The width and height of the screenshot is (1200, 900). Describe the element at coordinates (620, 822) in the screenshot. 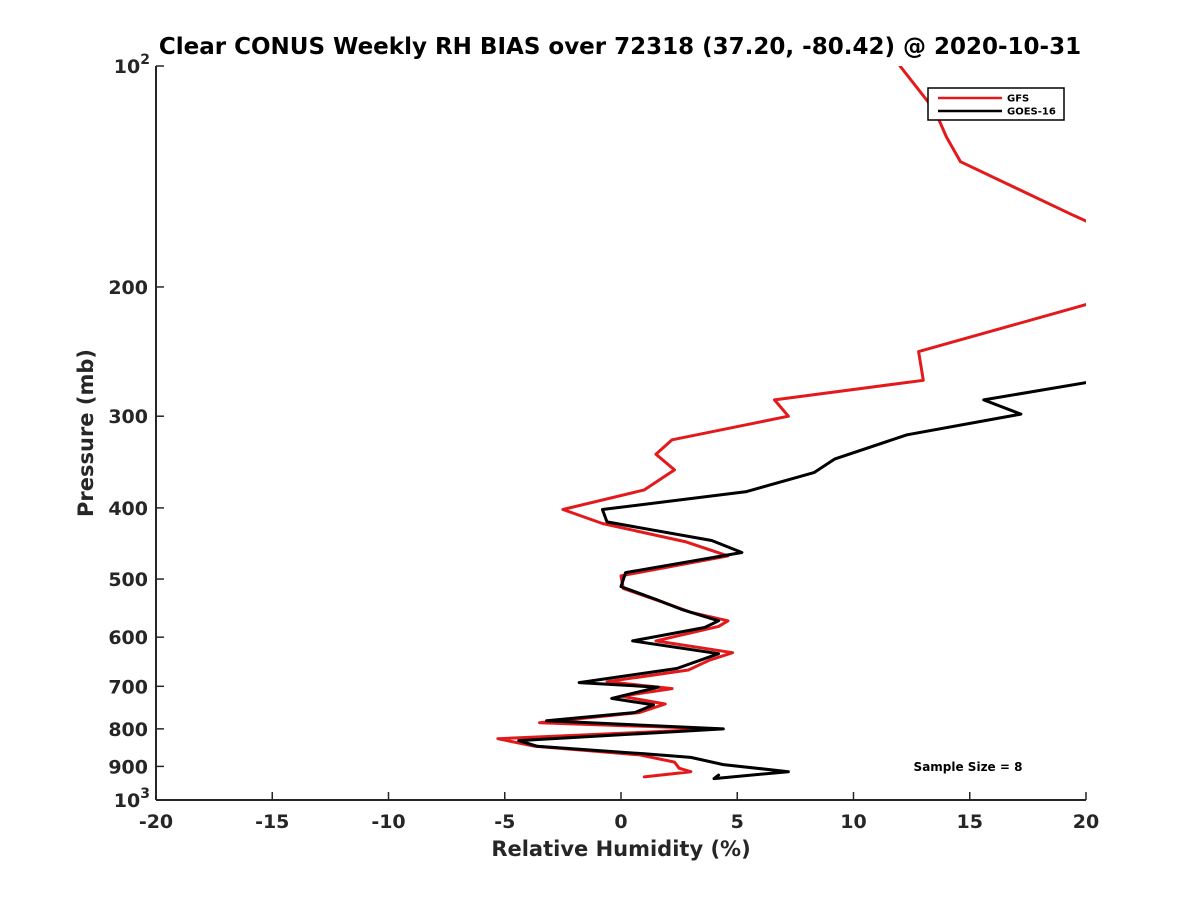

I see `x-tick-label: 0` at that location.